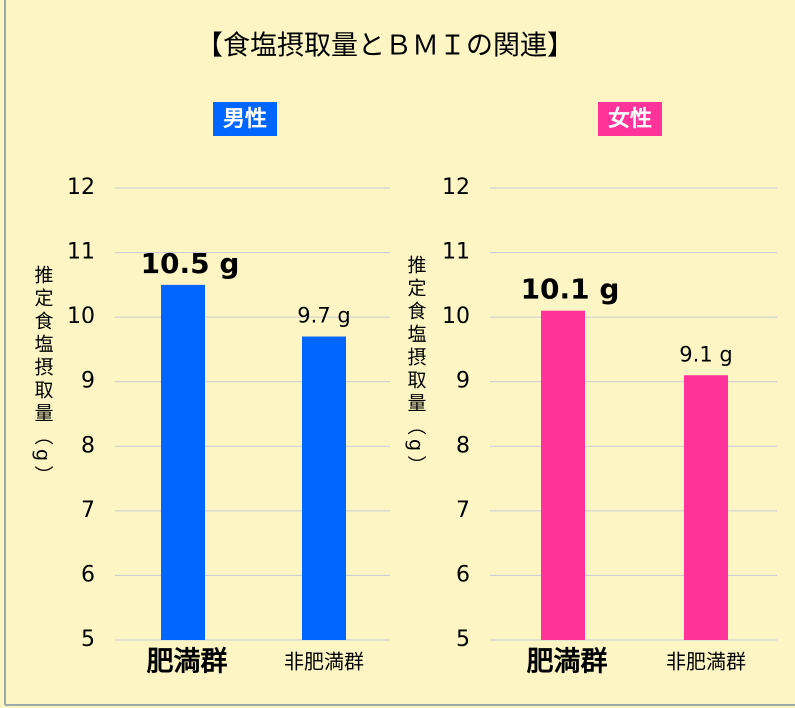  Describe the element at coordinates (385, 46) in the screenshot. I see `chart-title: 【食塩摂取量とＢＭＩの関連】` at that location.